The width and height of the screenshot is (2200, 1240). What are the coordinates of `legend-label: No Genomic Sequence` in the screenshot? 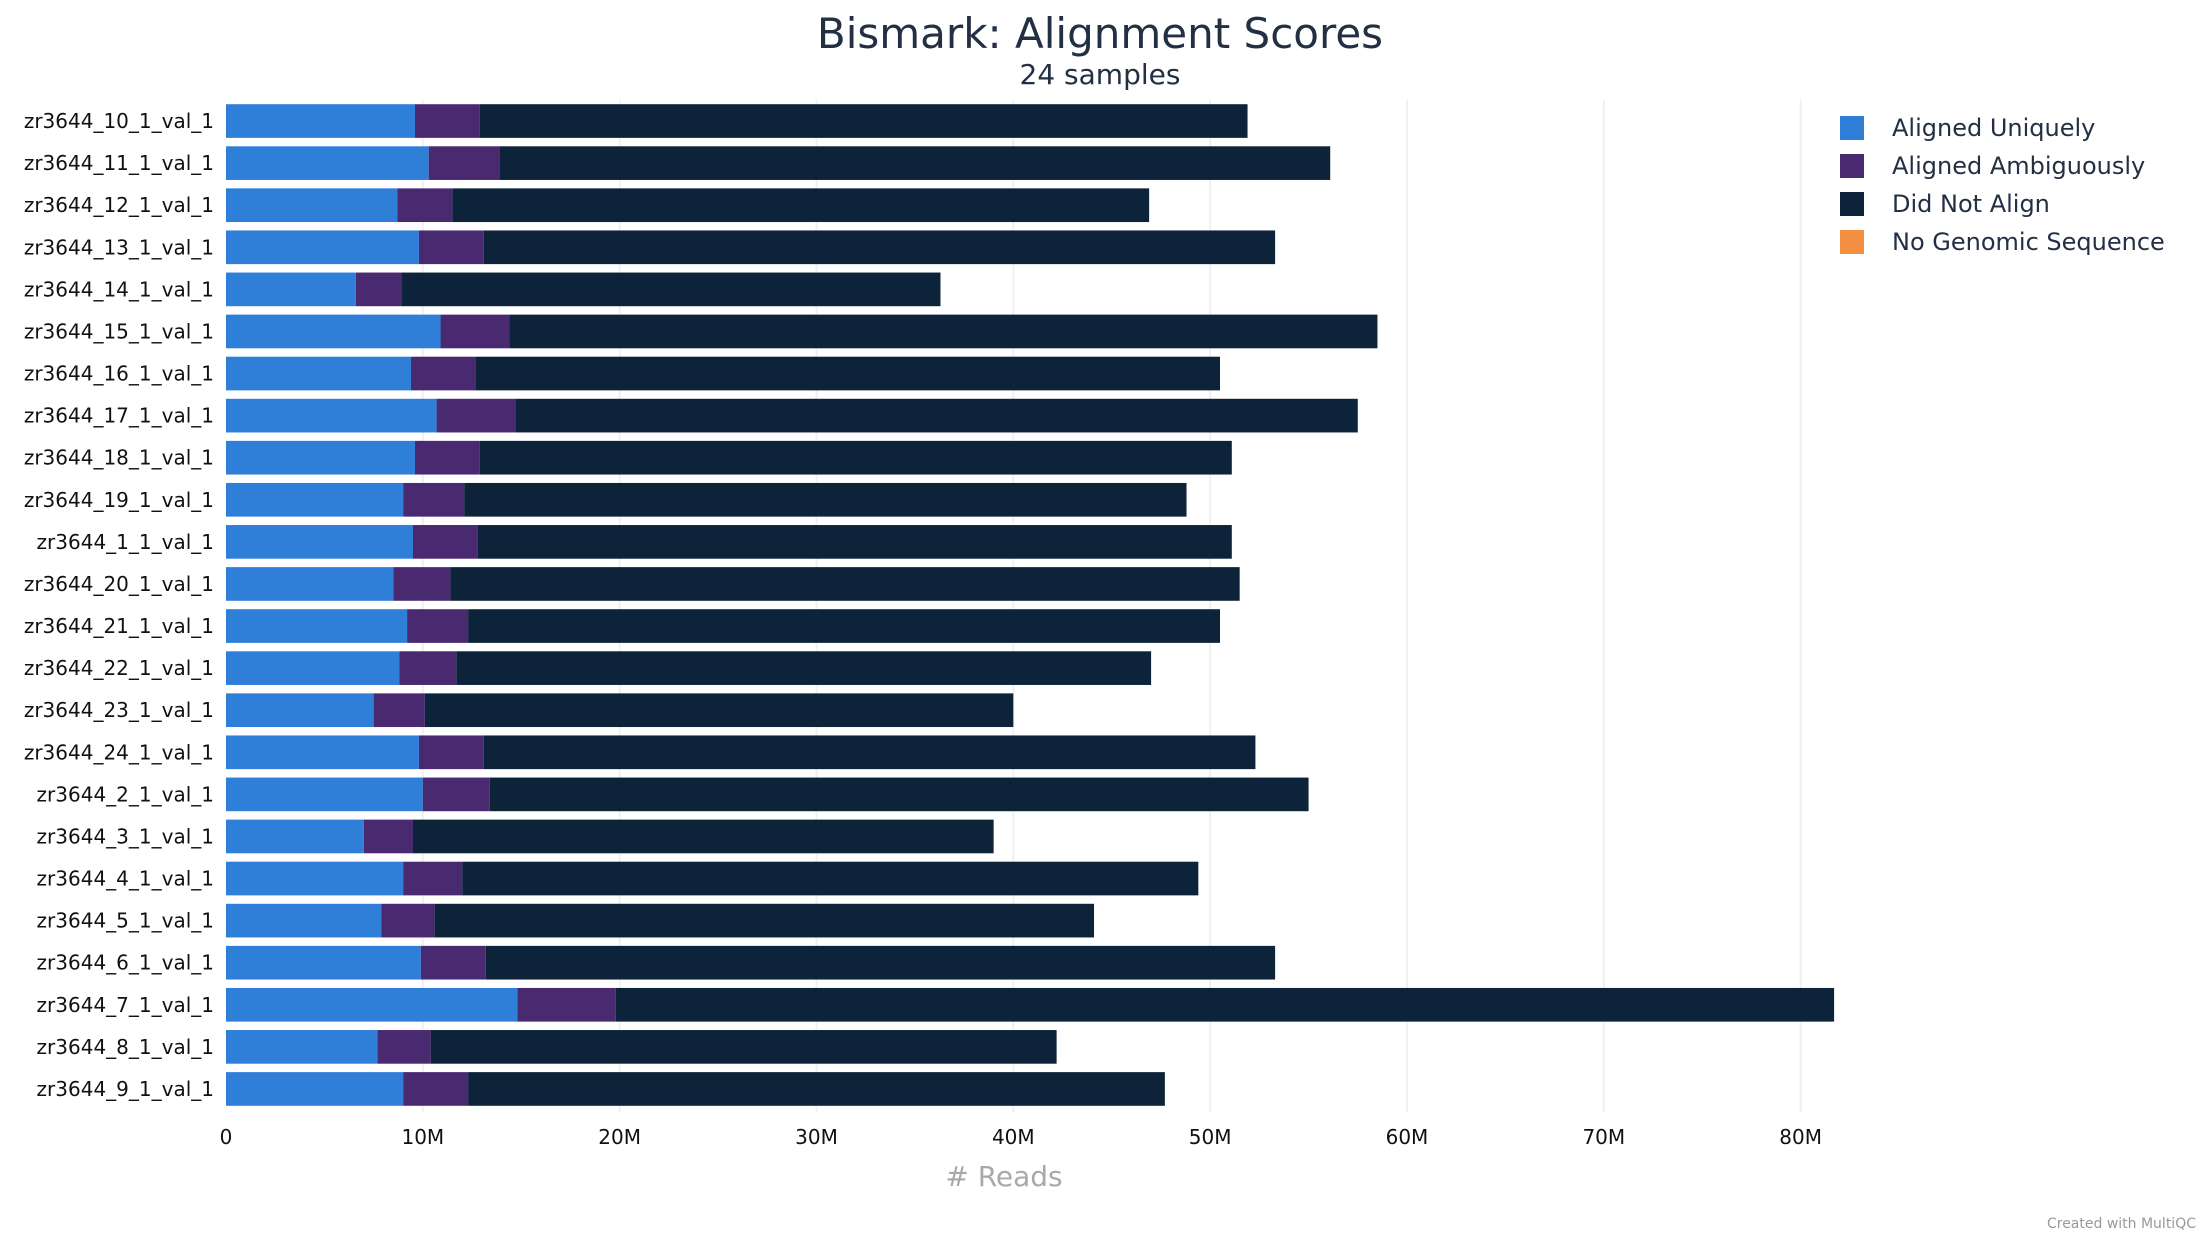 It's located at (2028, 242).